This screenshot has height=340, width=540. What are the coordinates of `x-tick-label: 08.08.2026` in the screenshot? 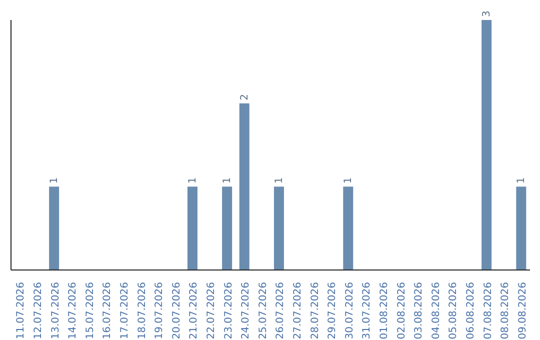 It's located at (506, 311).